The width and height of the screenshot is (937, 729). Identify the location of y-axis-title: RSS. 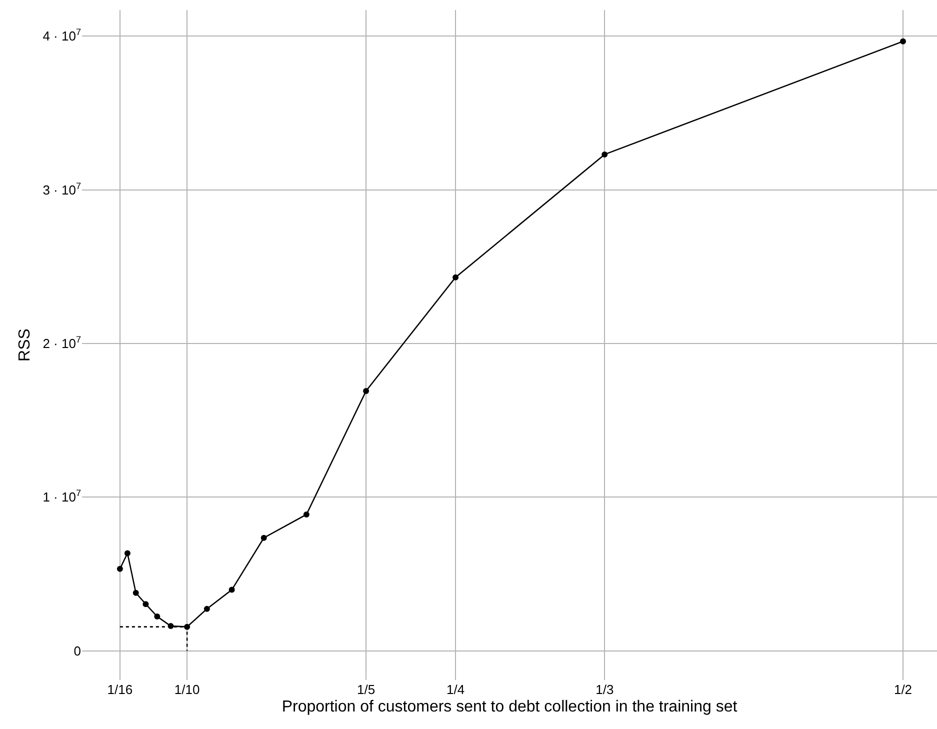
(25, 345).